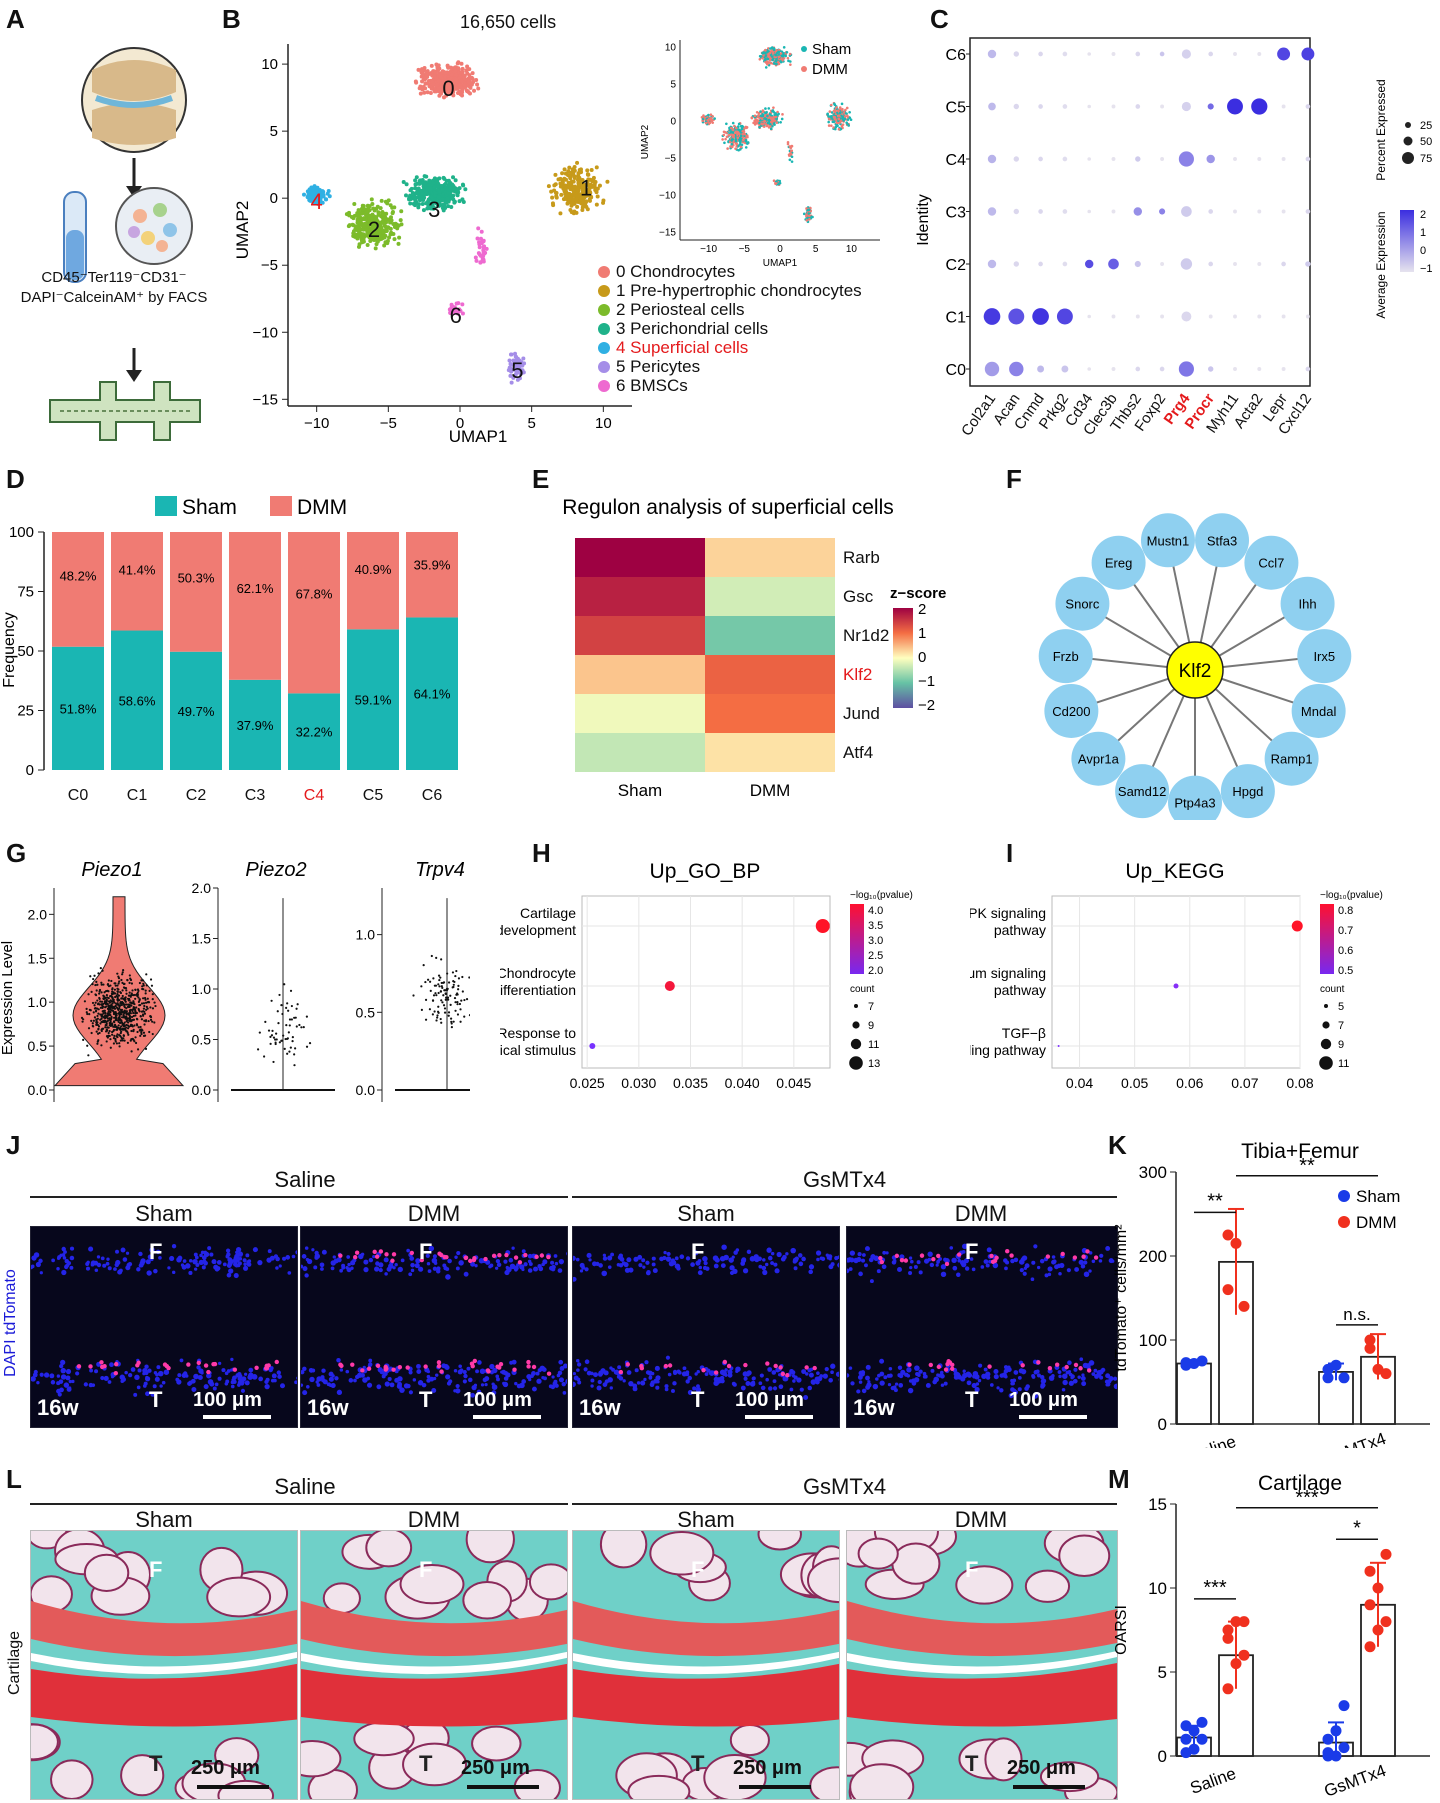 This screenshot has width=1440, height=1803. Describe the element at coordinates (862, 989) in the screenshot. I see `go-bp-size-title: count` at that location.